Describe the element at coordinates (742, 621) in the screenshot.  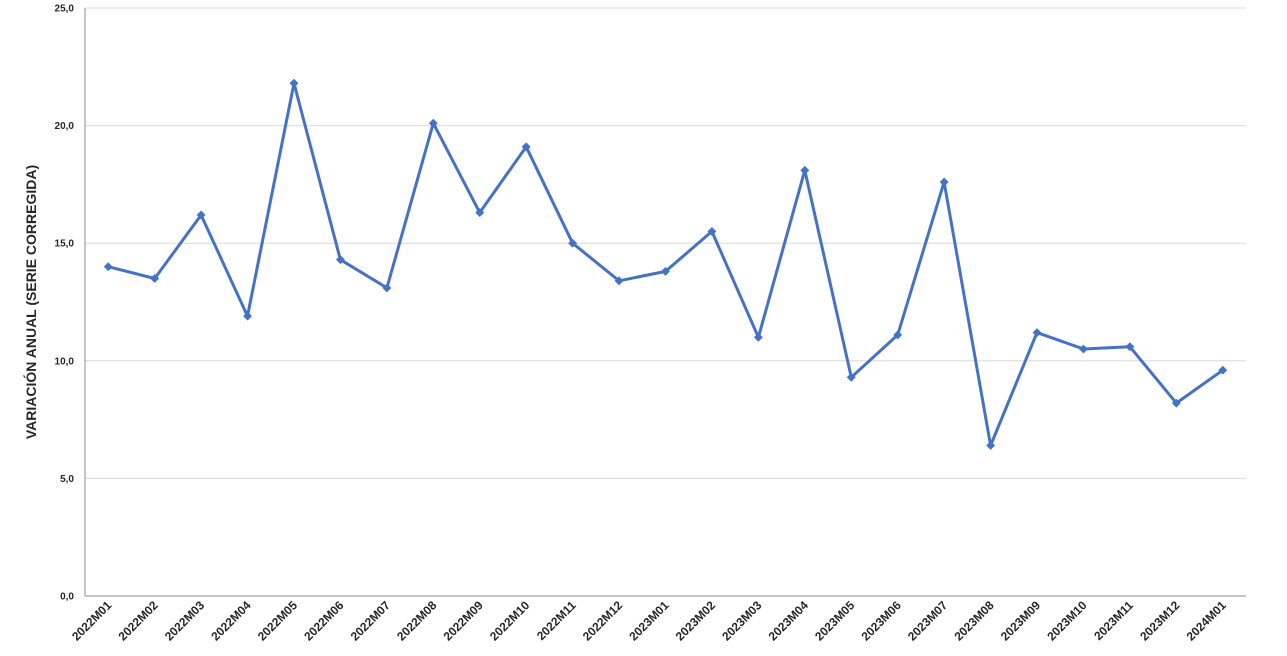
I see `x-tick-label: 2023M03` at that location.